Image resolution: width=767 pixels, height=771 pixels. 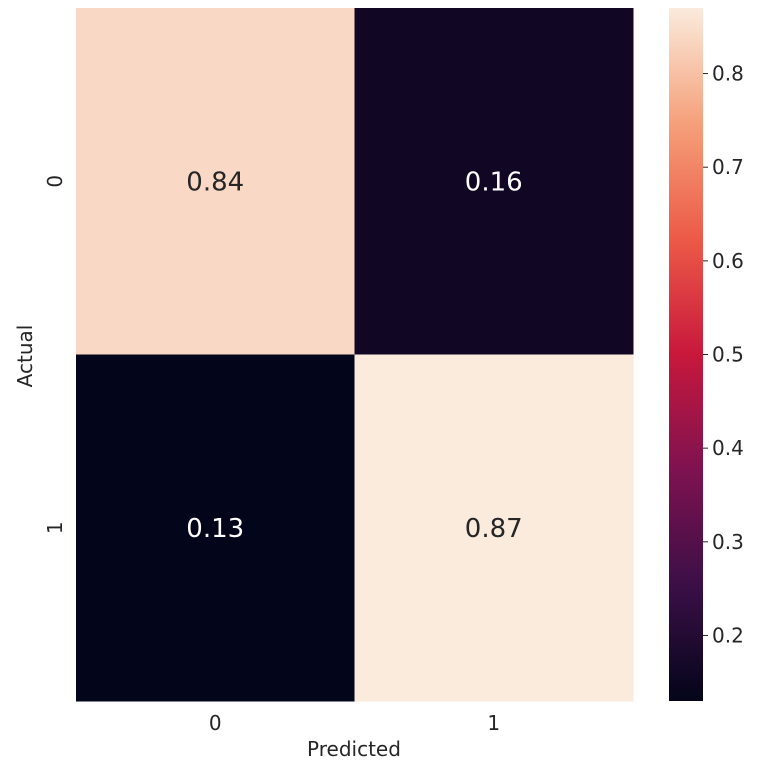 What do you see at coordinates (728, 355) in the screenshot?
I see `colorbar-tick-label: 0.5` at bounding box center [728, 355].